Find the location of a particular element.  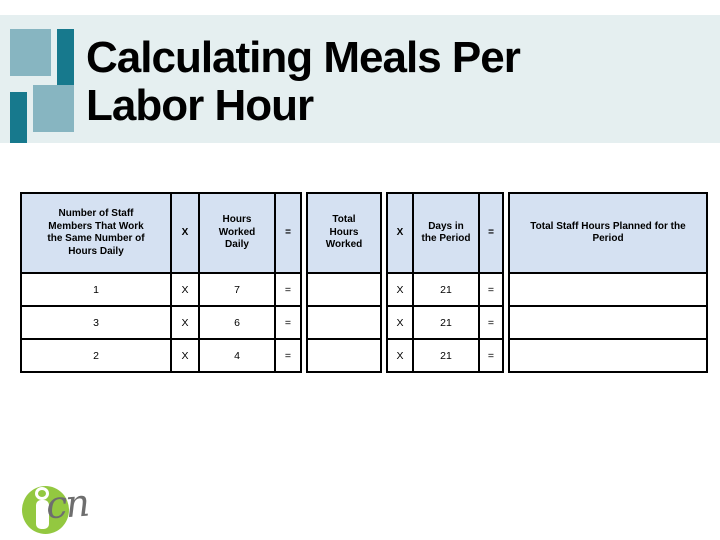

decor-square-light-bottom is located at coordinates (53, 108).